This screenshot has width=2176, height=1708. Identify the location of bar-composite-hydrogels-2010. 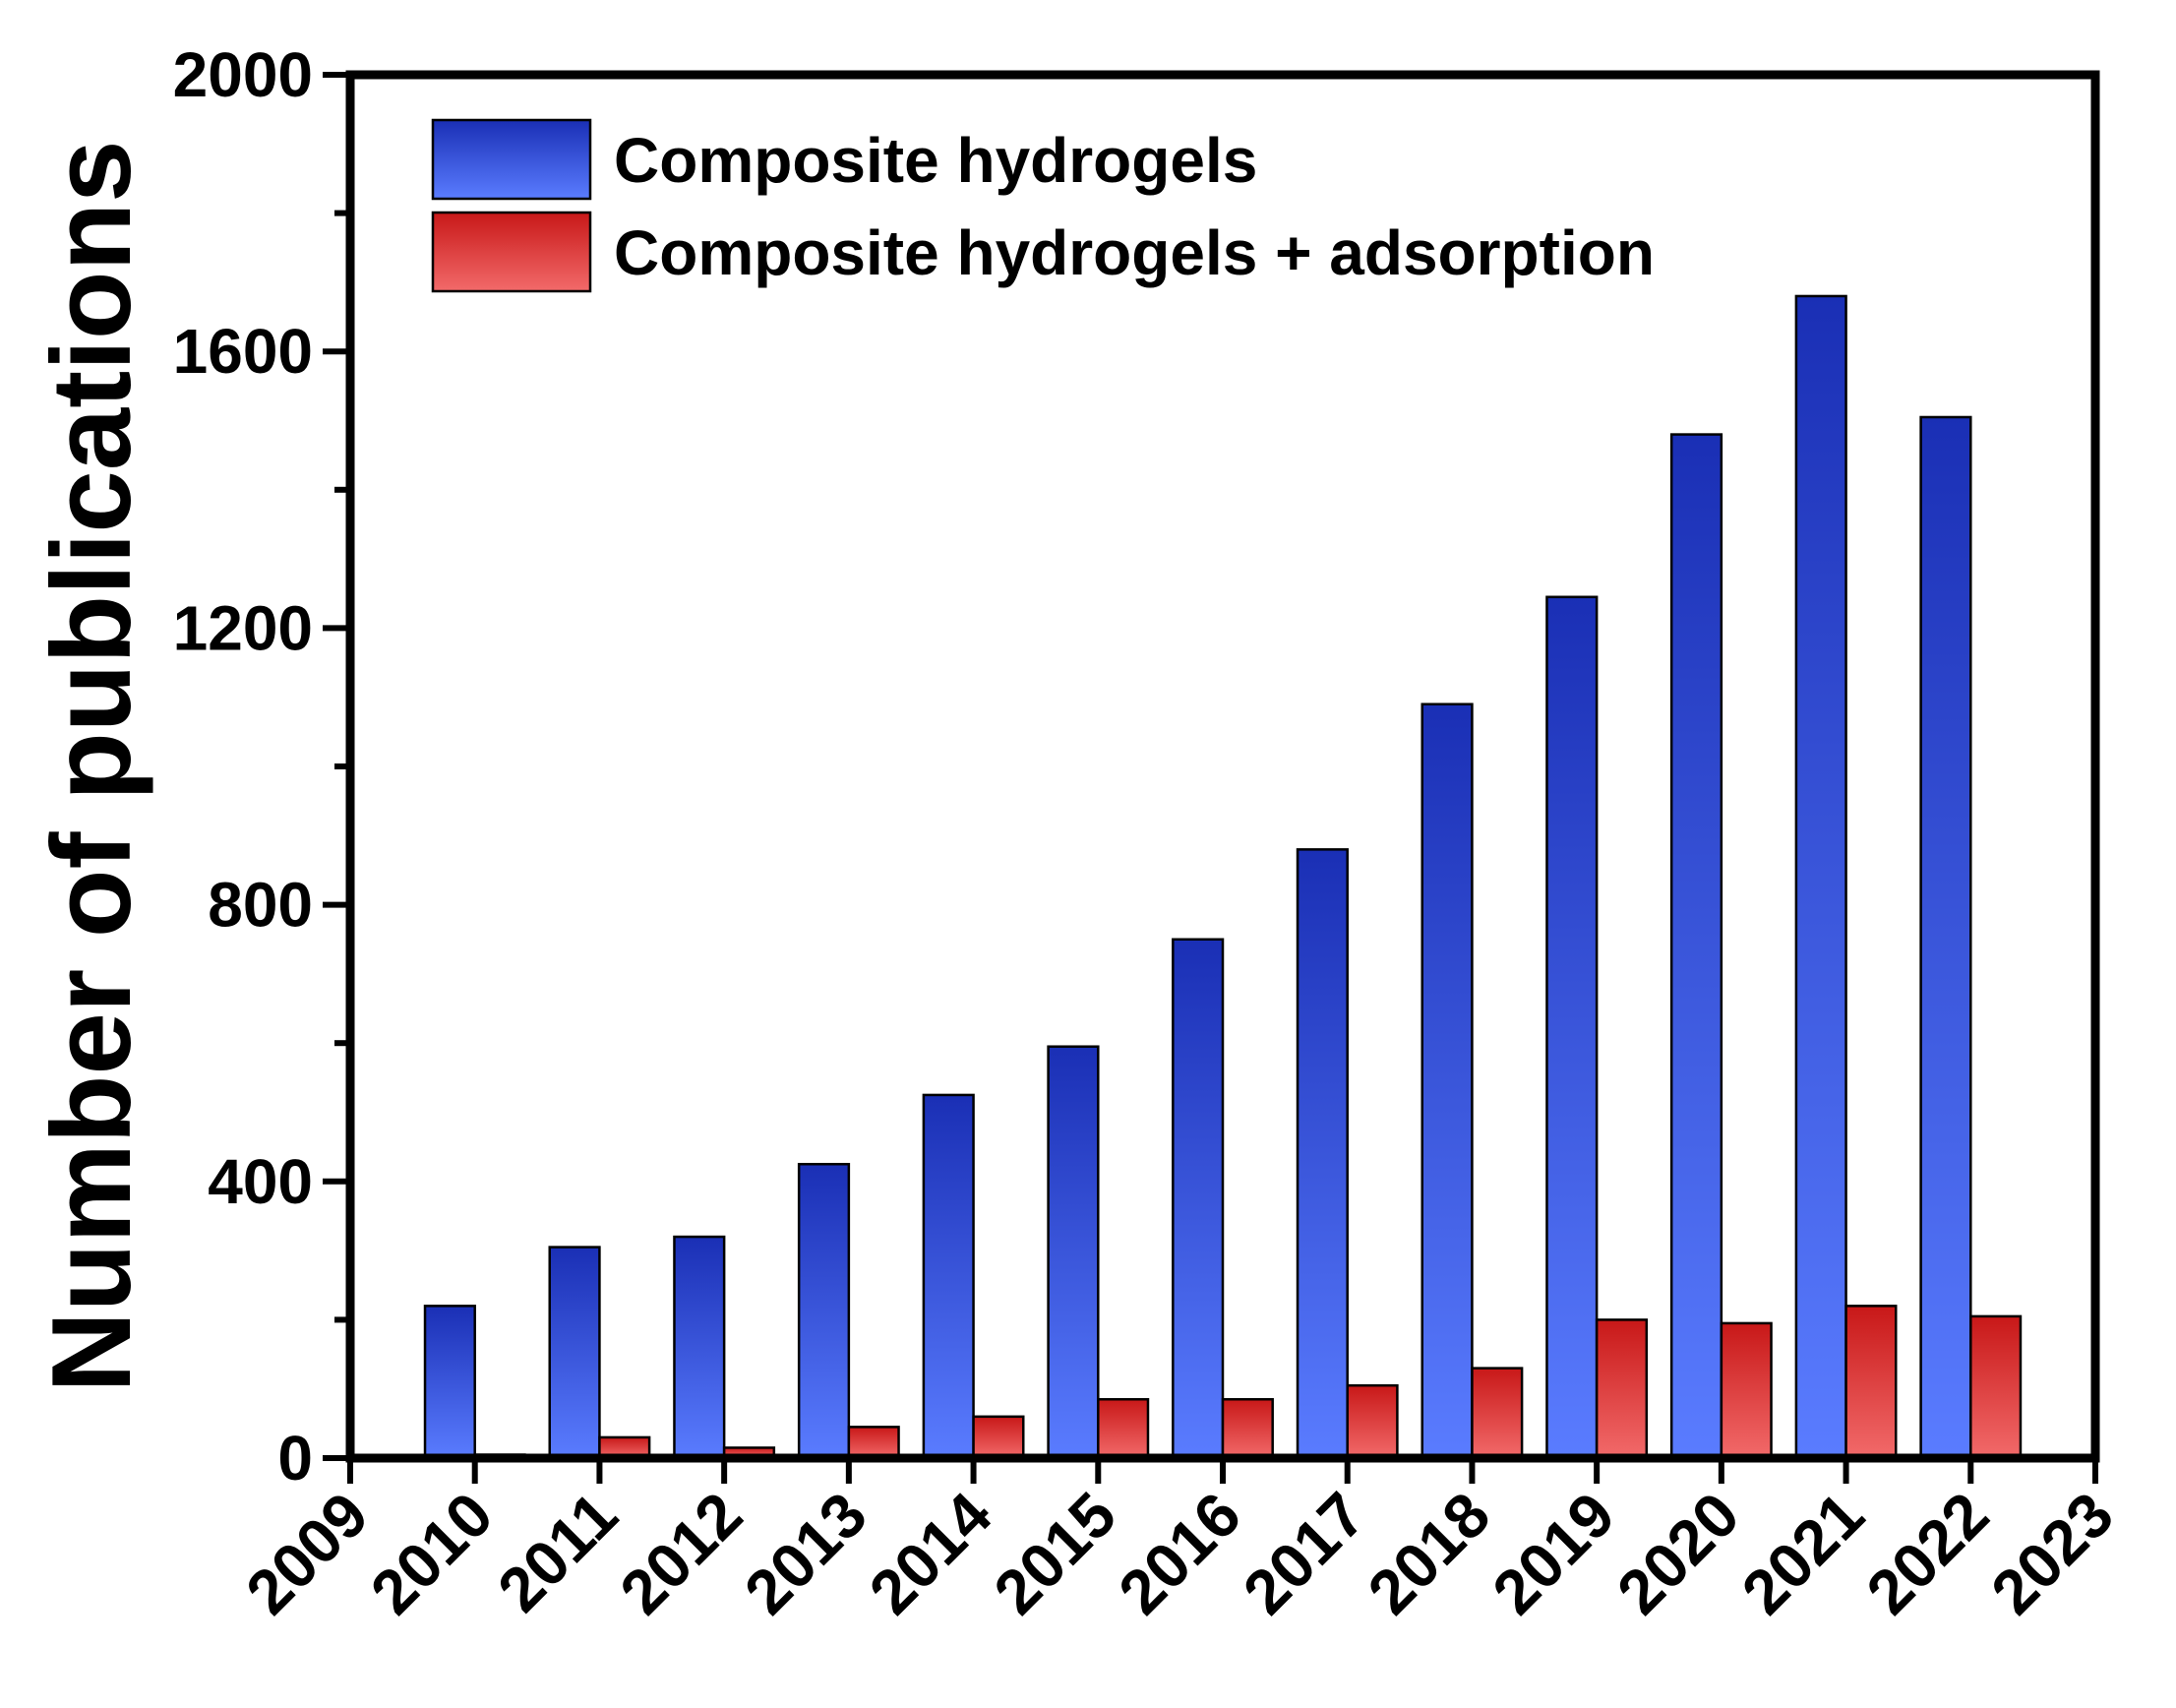
(449, 1383).